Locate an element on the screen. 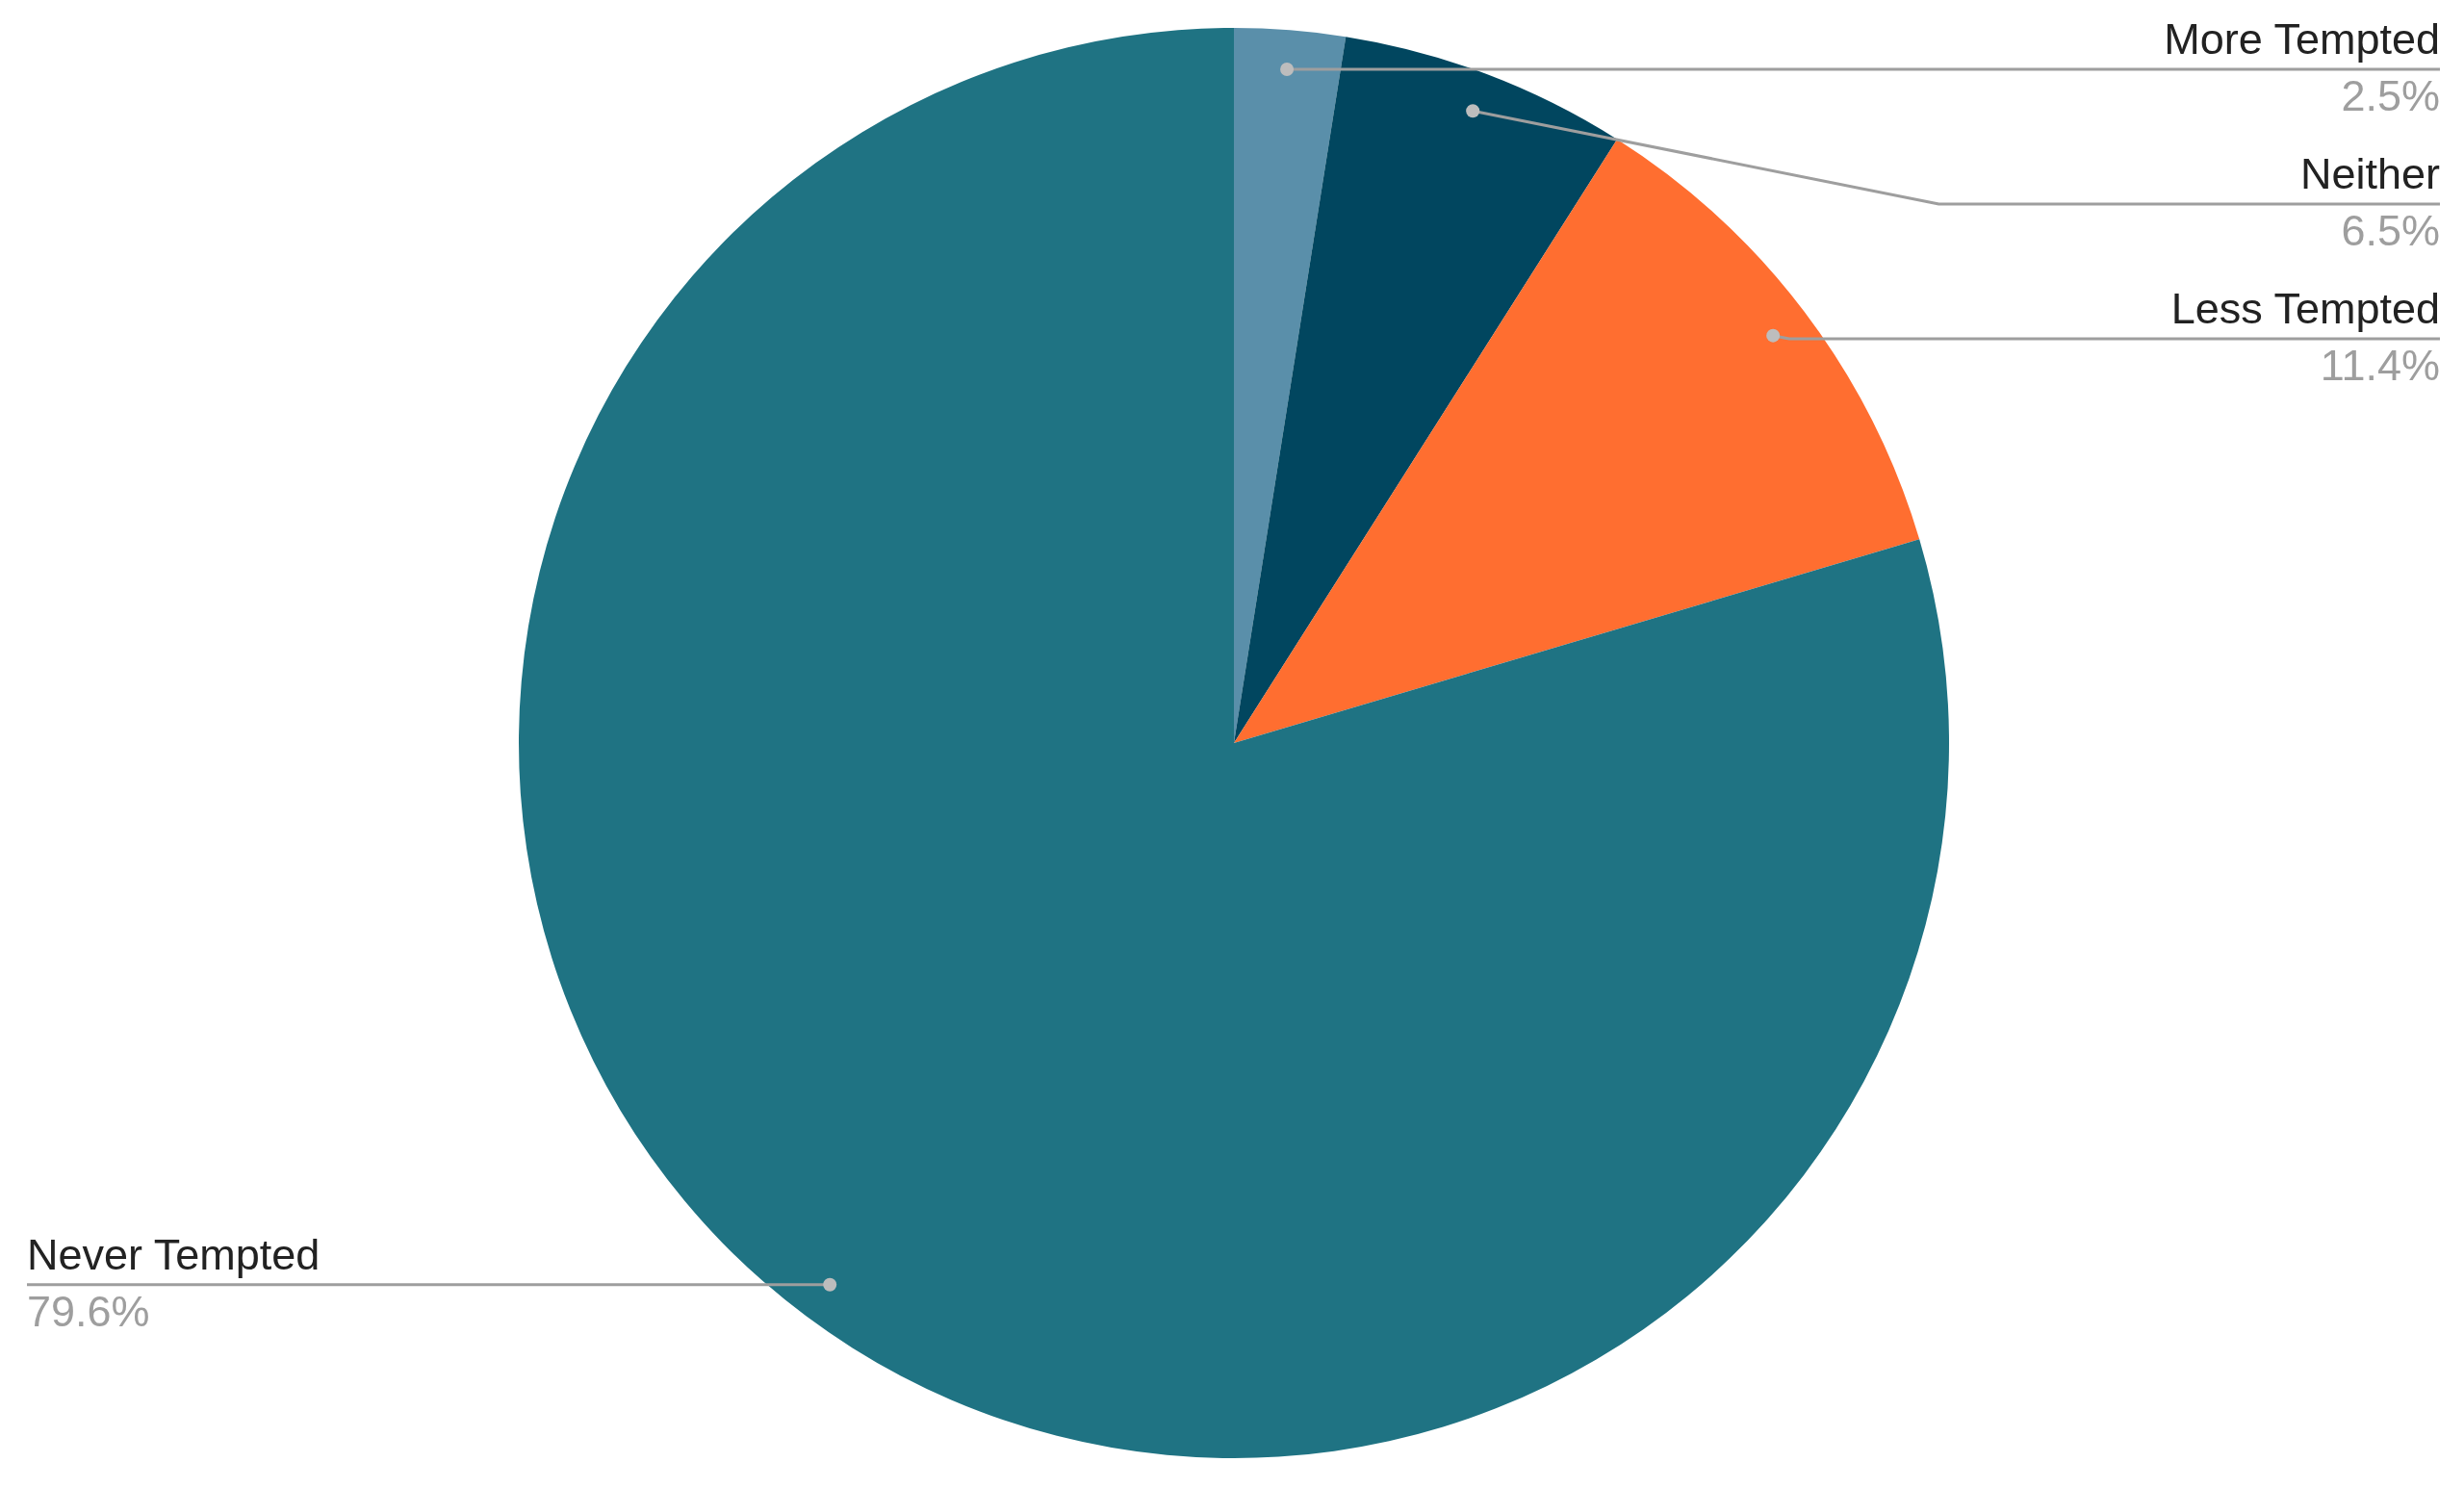 Image resolution: width=2464 pixels, height=1488 pixels. data-label: 2.5% is located at coordinates (2390, 95).